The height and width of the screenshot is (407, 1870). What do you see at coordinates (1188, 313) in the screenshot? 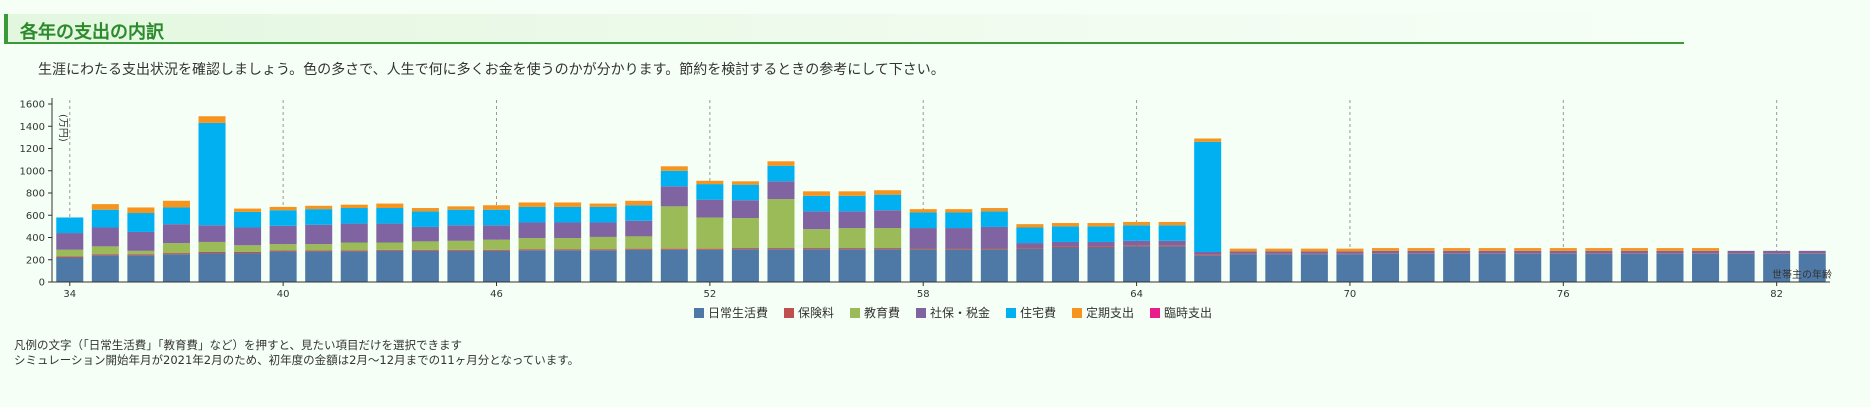
I see `legend-label: 臨時支出` at bounding box center [1188, 313].